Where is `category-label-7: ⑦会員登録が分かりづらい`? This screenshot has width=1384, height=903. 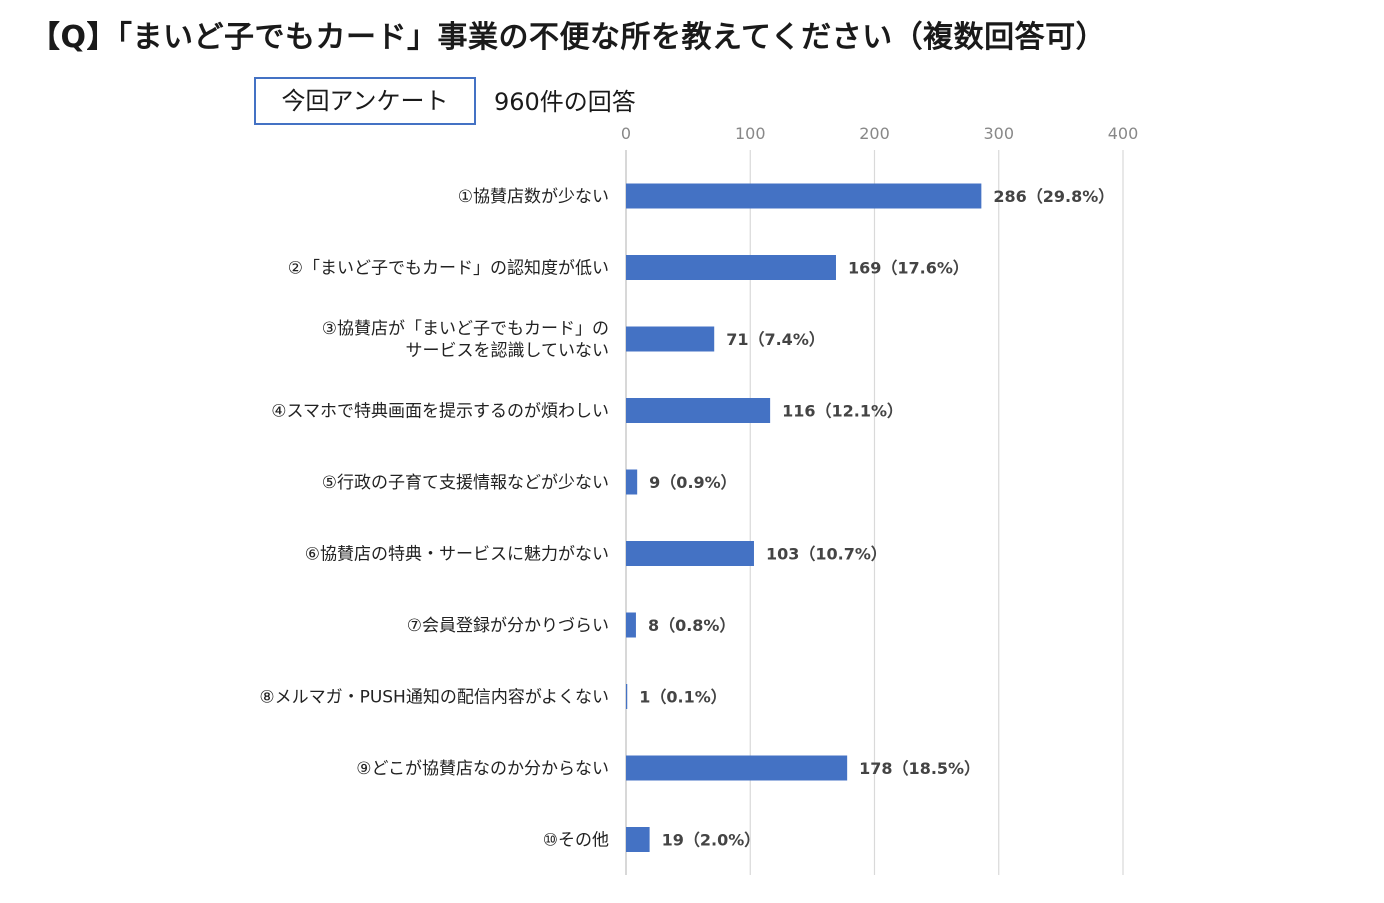 category-label-7: ⑦会員登録が分かりづらい is located at coordinates (508, 626).